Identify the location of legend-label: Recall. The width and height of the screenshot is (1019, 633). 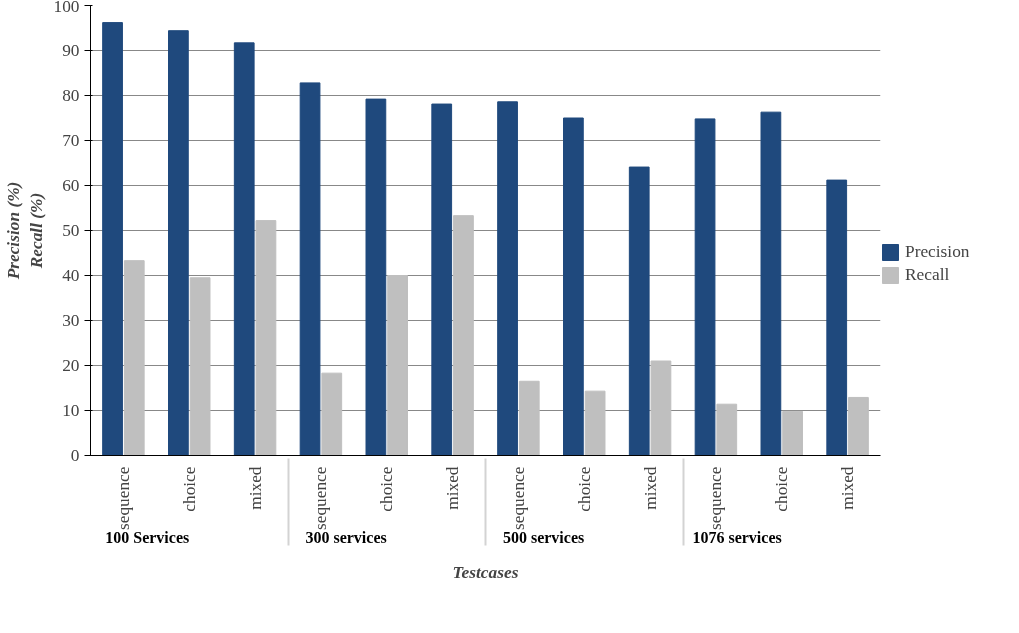
(927, 275).